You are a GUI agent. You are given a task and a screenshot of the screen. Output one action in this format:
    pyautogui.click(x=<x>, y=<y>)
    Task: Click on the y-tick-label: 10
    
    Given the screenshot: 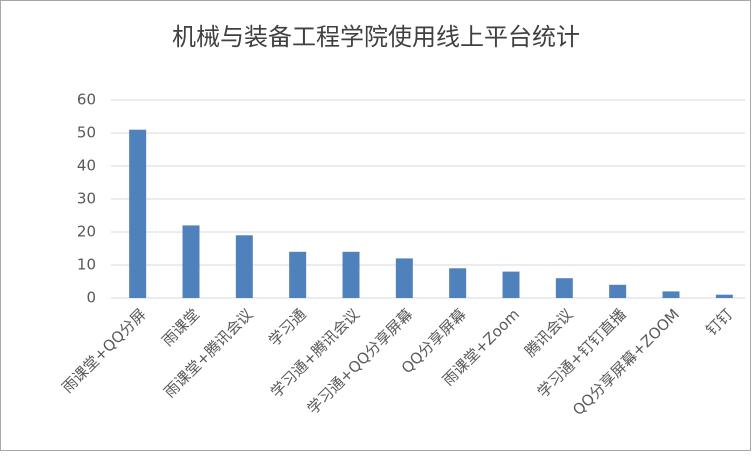 What is the action you would take?
    pyautogui.click(x=86, y=265)
    